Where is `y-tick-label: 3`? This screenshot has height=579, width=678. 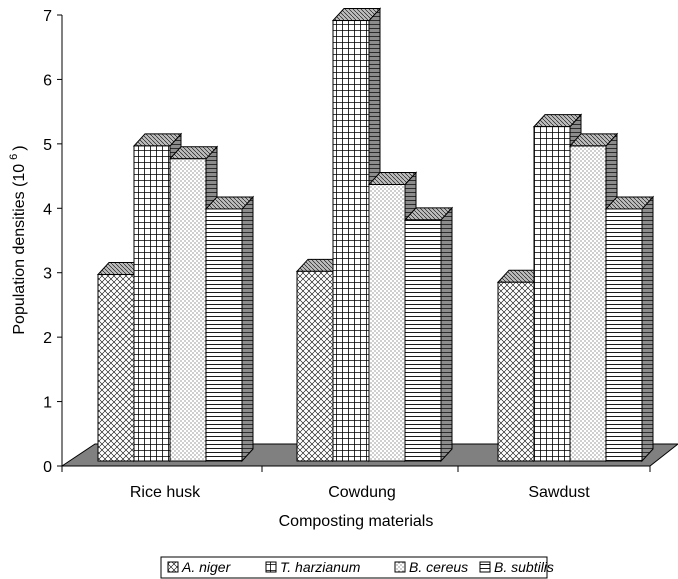
y-tick-label: 3 is located at coordinates (47, 274).